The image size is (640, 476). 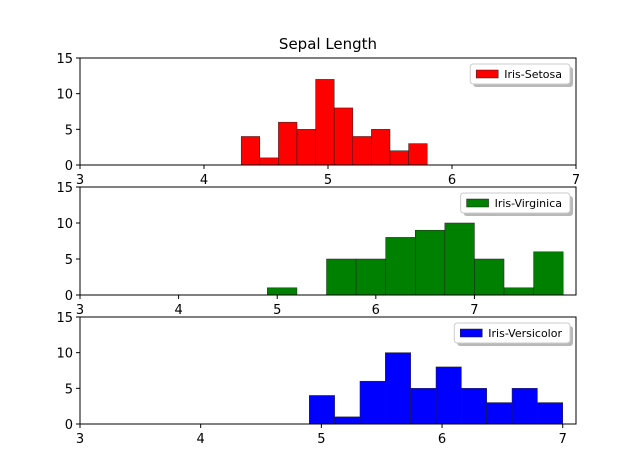 What do you see at coordinates (525, 333) in the screenshot?
I see `legend-label: Iris-Versicolor` at bounding box center [525, 333].